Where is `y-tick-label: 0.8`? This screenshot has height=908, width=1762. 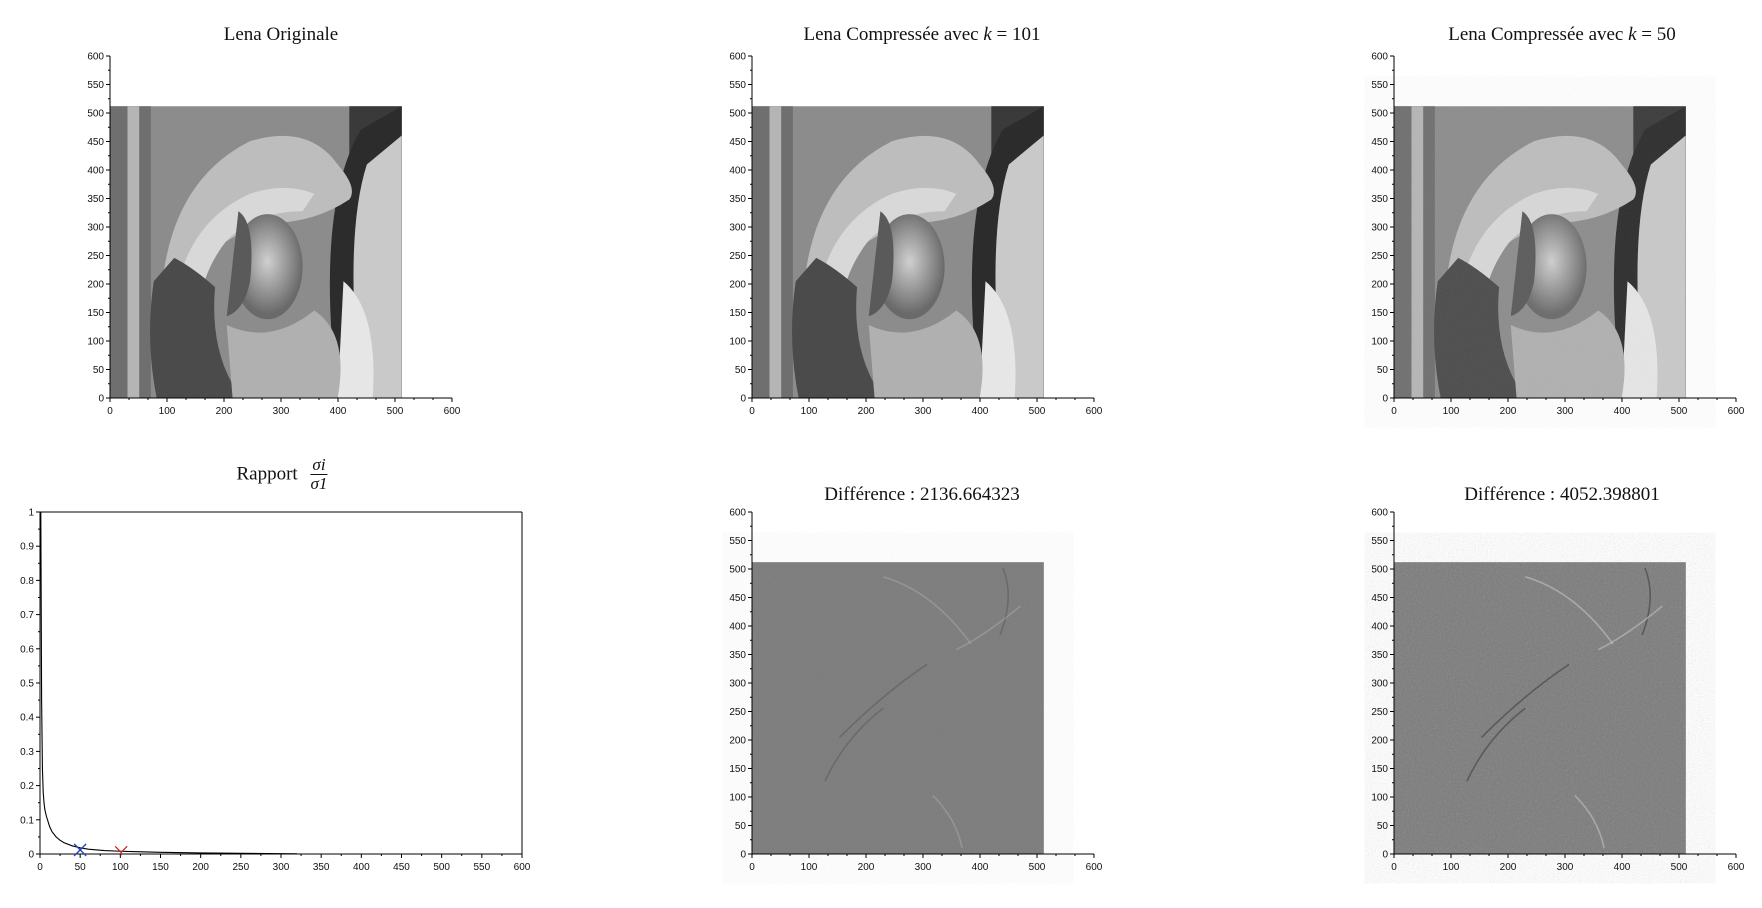
y-tick-label: 0.8 is located at coordinates (27, 581).